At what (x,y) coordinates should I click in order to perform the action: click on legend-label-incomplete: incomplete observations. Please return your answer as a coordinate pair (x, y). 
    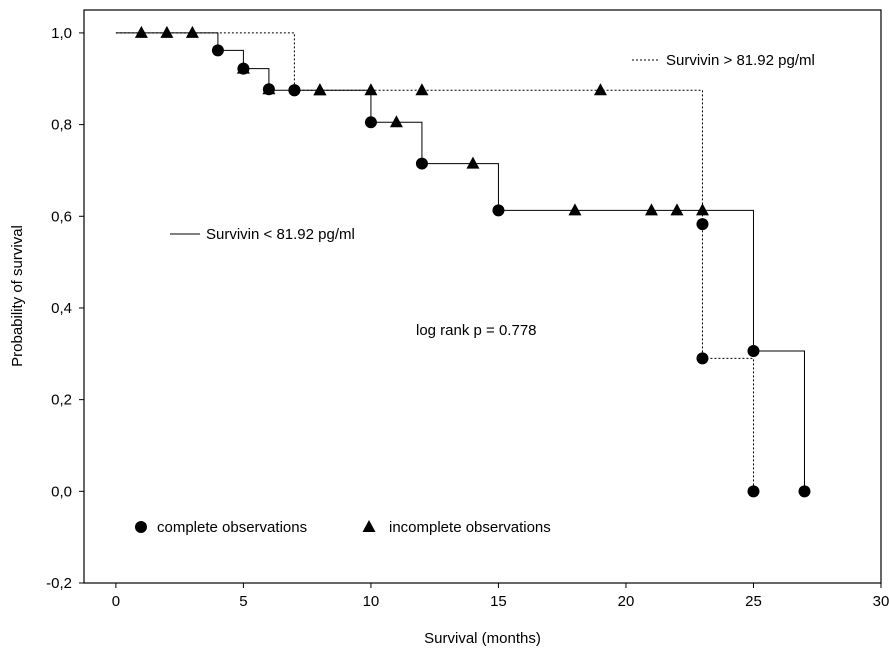
    Looking at the image, I should click on (470, 527).